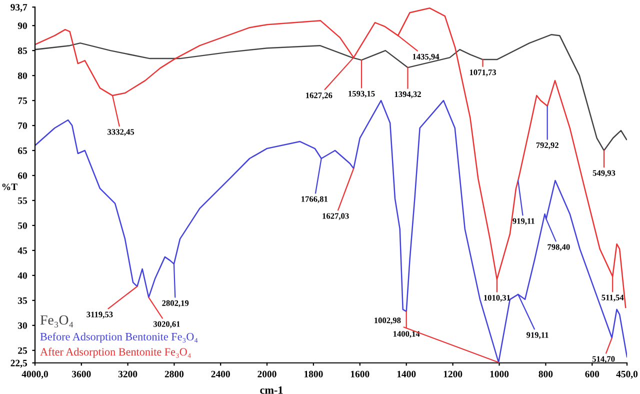 The height and width of the screenshot is (394, 640). What do you see at coordinates (121, 132) in the screenshot?
I see `annotation: 3332,45` at bounding box center [121, 132].